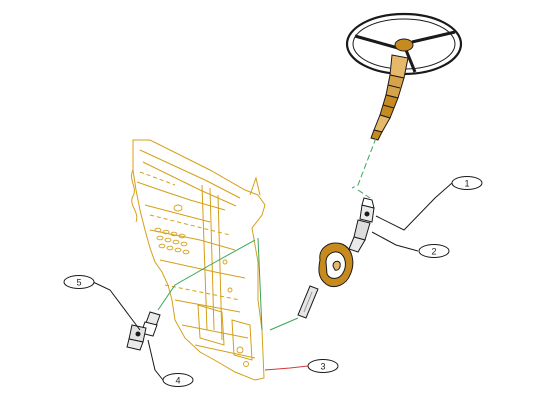 The height and width of the screenshot is (417, 544). I want to click on svg-text: 5, so click(78, 283).